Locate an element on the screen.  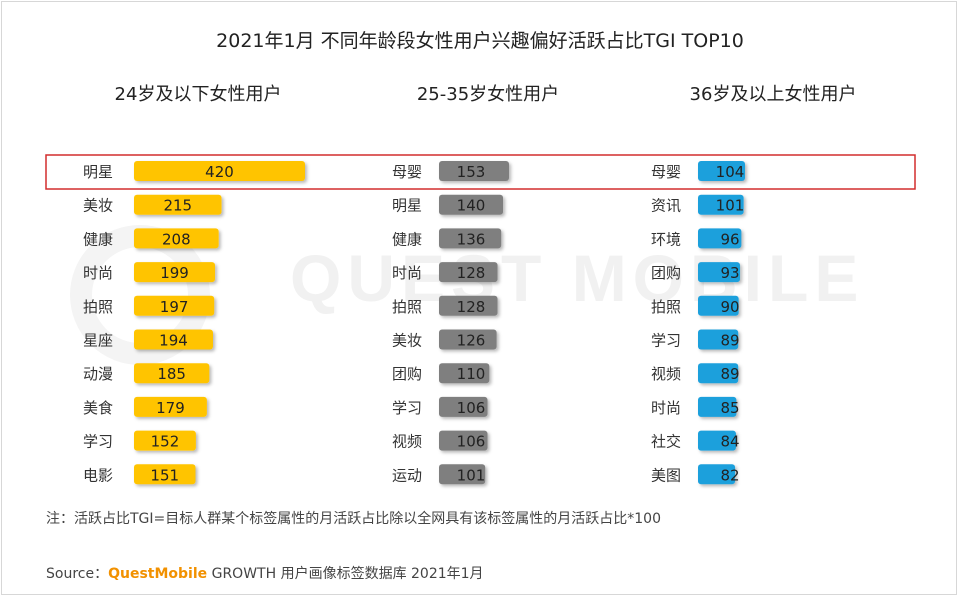
value-label: 136 is located at coordinates (471, 239).